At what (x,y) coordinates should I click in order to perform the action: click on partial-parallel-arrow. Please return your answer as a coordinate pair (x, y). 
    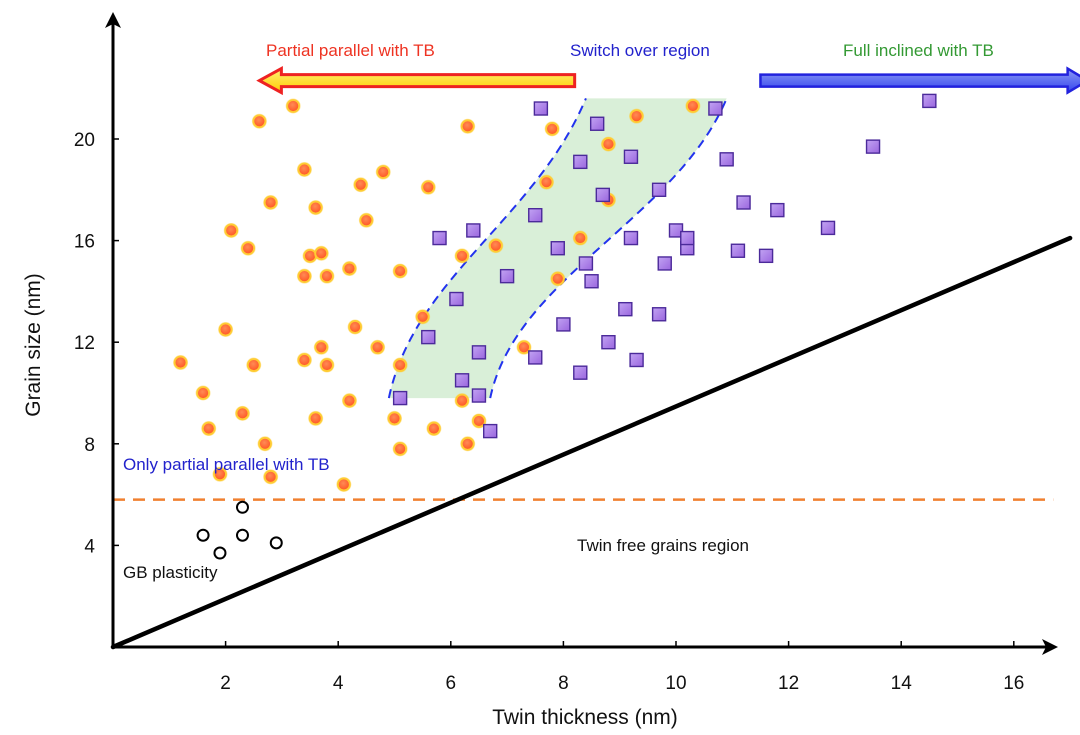
    Looking at the image, I should click on (416, 81).